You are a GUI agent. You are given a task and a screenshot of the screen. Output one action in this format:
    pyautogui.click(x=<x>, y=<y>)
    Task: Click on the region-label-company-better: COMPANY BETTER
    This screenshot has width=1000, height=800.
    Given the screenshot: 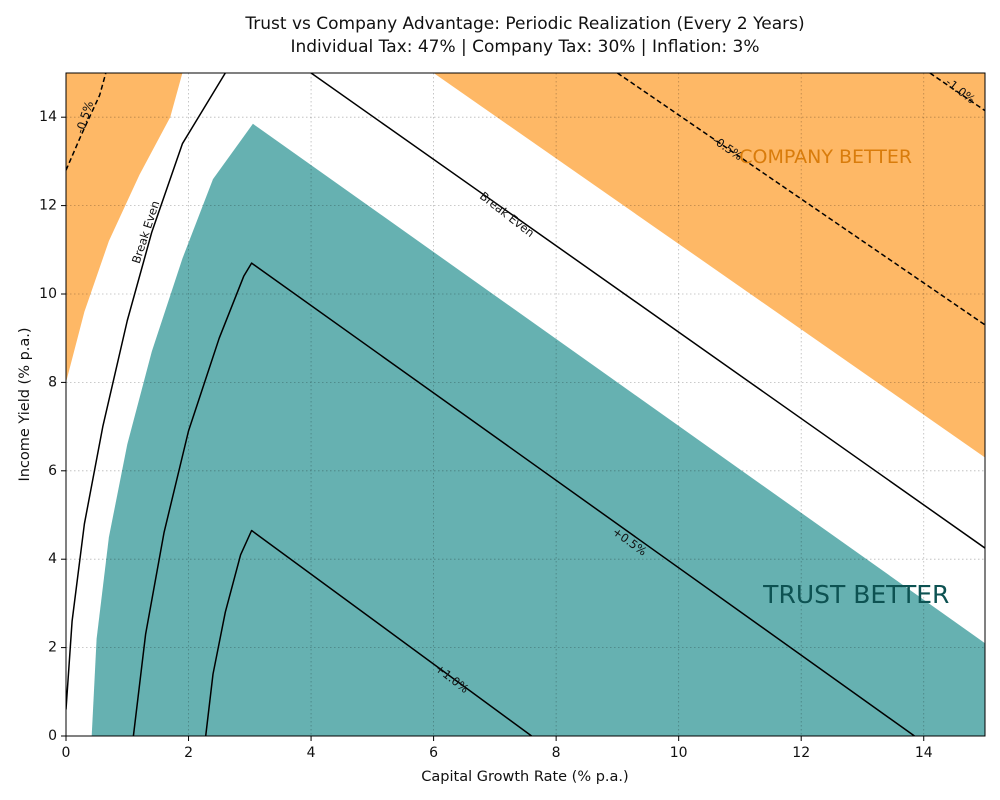 What is the action you would take?
    pyautogui.click(x=825, y=157)
    